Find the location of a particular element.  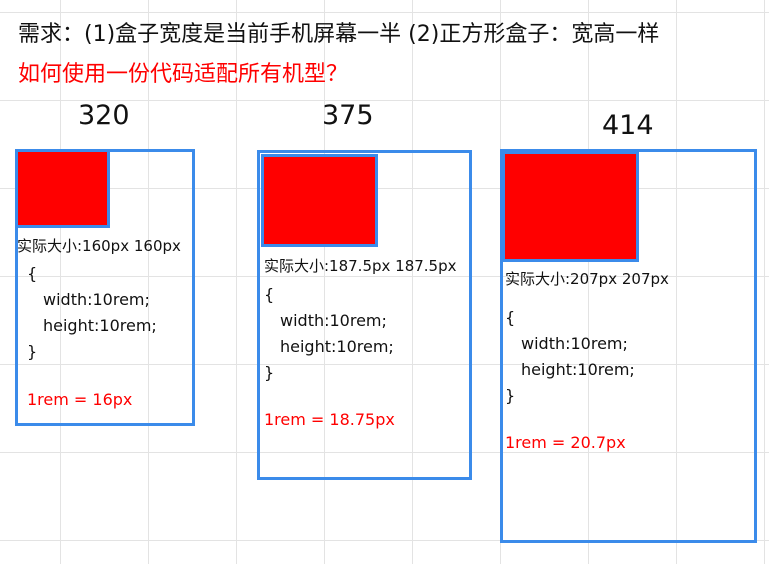

code-close-brace-414: } is located at coordinates (510, 395).